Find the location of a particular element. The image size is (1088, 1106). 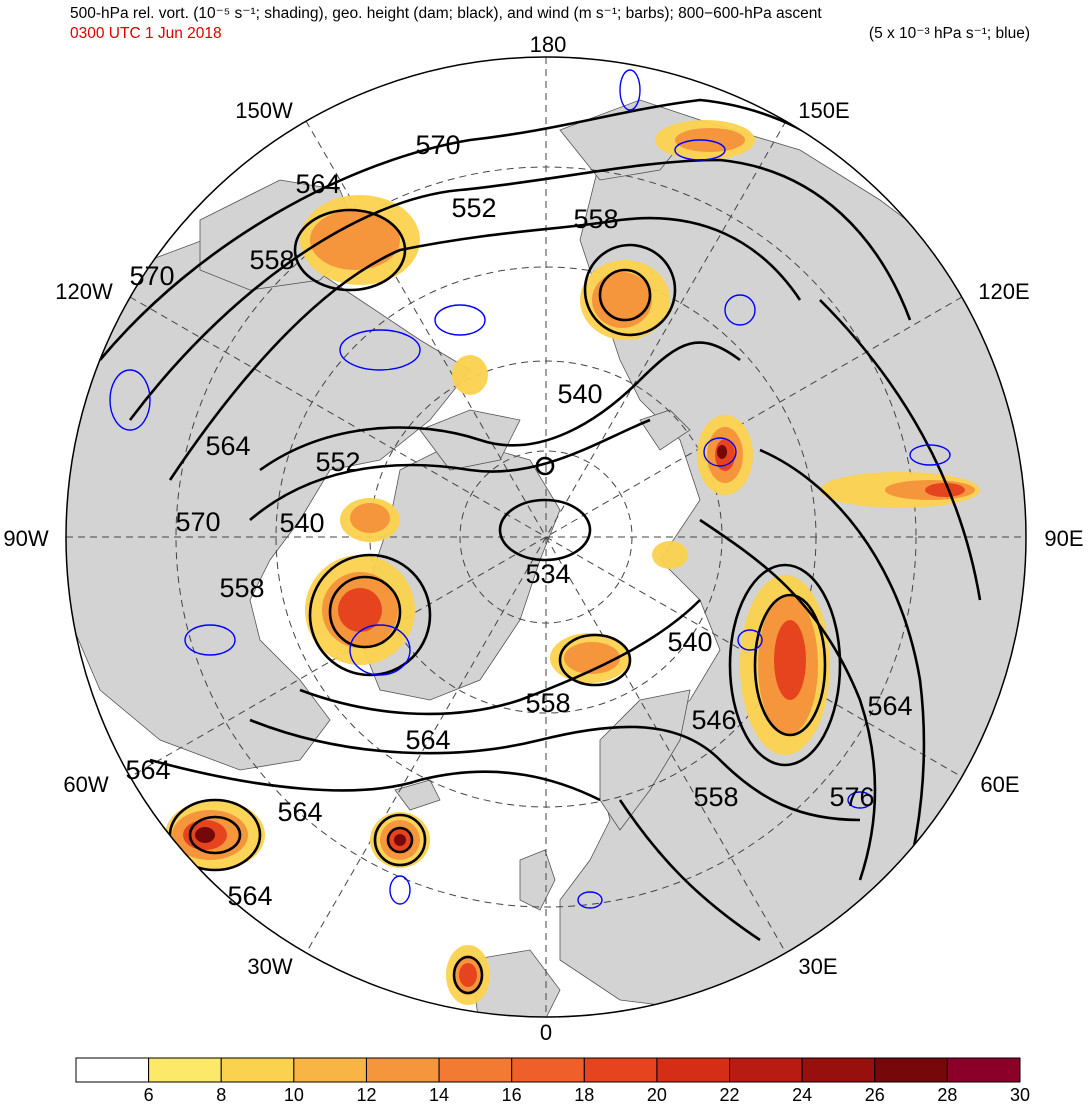

colorbar: 6 8 10 12 14 16 18 20 22 24 26 28 30 is located at coordinates (552, 1081).